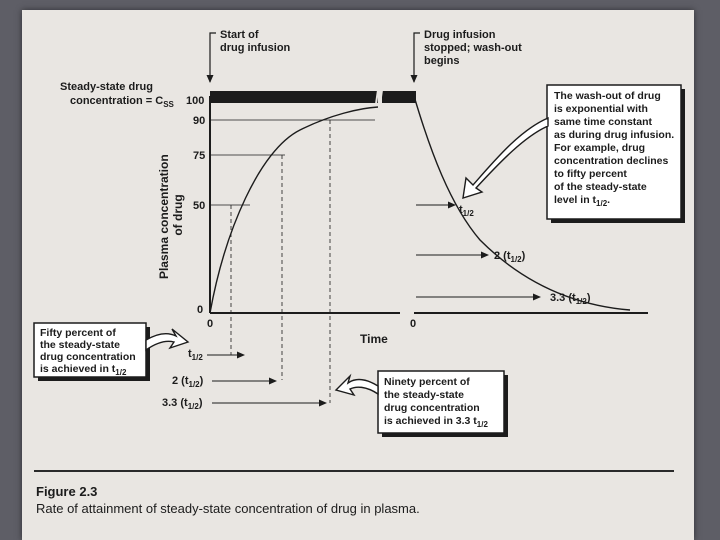 The image size is (720, 540). Describe the element at coordinates (294, 97) in the screenshot. I see `steady-state-bar` at that location.